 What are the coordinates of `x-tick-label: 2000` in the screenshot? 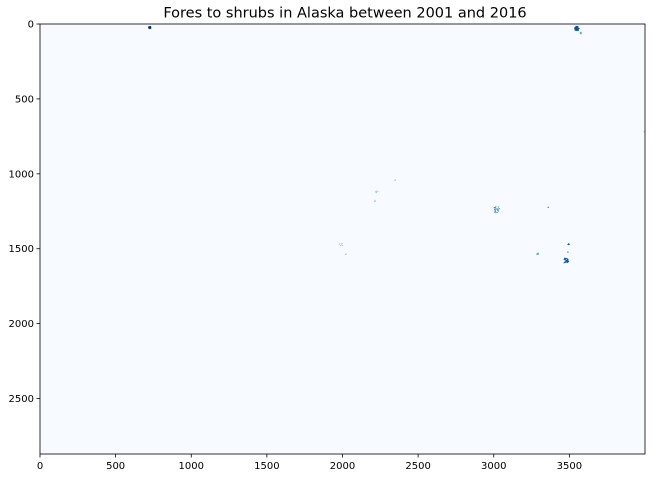 It's located at (342, 466).